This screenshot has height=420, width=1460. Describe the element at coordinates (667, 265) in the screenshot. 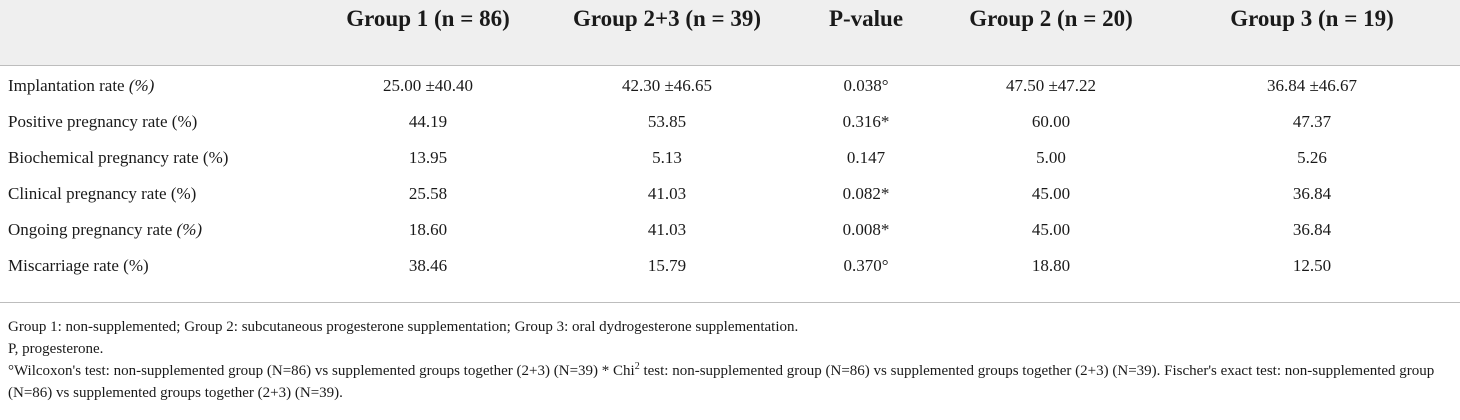

I see `cell-group-2-3: 15.79` at that location.